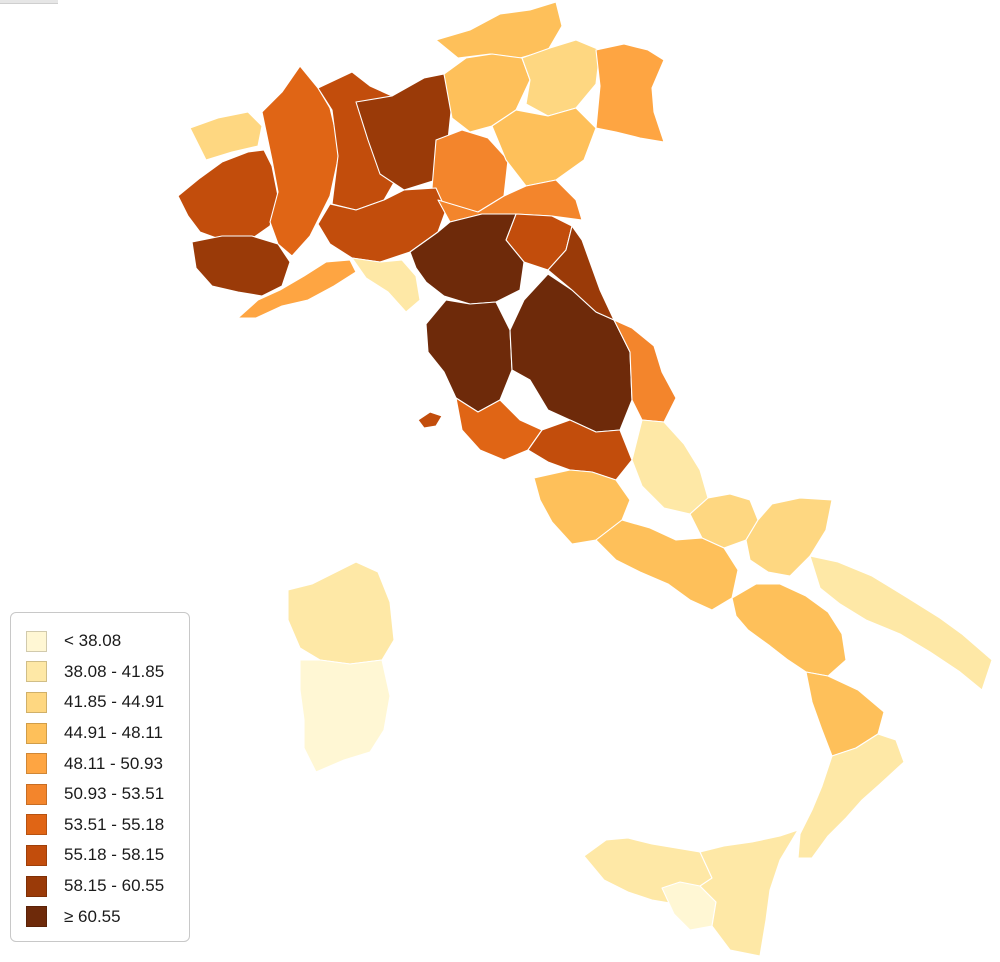  What do you see at coordinates (92, 916) in the screenshot?
I see `legend-label: ≥ 60.55` at bounding box center [92, 916].